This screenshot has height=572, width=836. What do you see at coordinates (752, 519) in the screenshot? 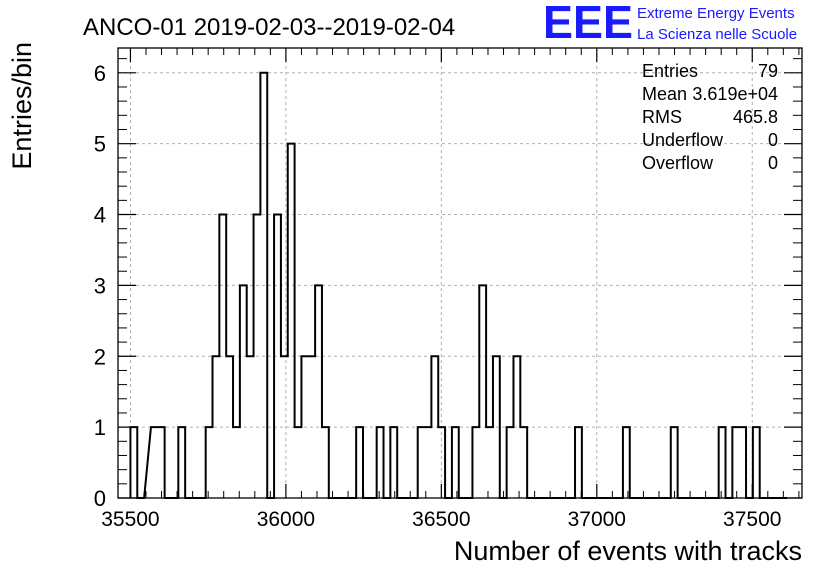
I see `x-tick-label: 37500` at bounding box center [752, 519].